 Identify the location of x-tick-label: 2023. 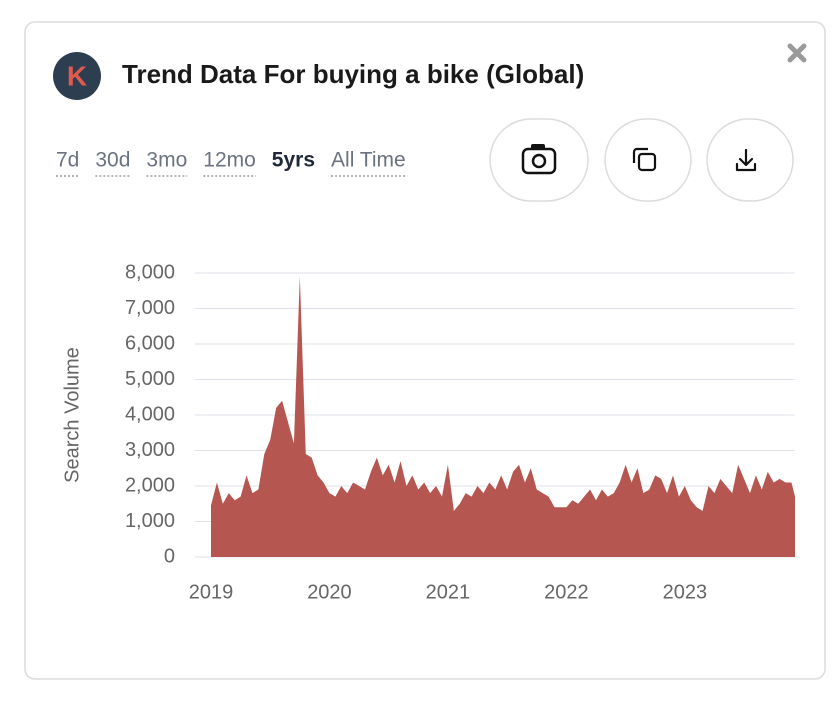
(685, 592).